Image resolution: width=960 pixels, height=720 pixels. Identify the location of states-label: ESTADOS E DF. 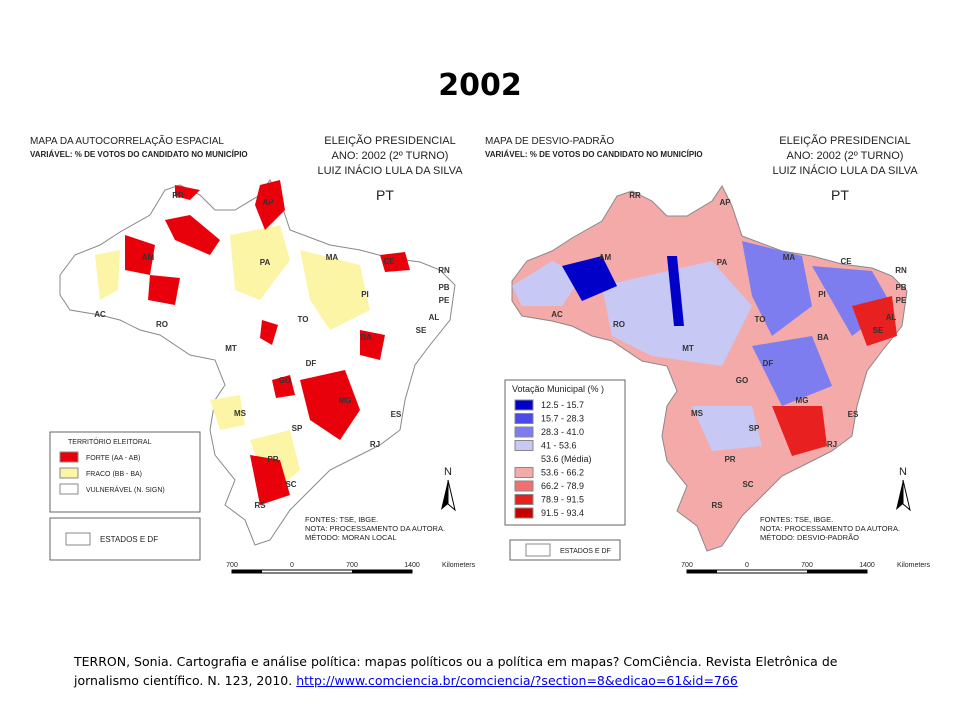
(129, 539).